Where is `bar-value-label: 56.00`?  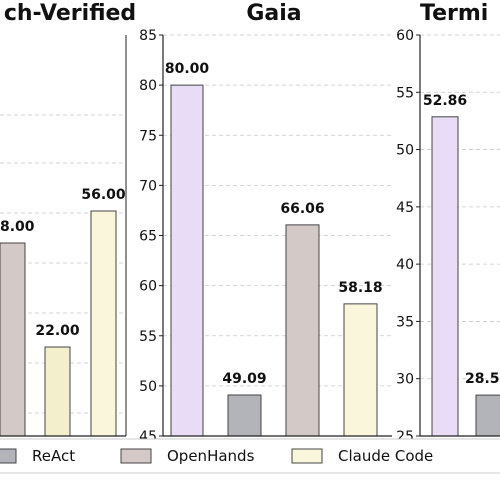 bar-value-label: 56.00 is located at coordinates (103, 195).